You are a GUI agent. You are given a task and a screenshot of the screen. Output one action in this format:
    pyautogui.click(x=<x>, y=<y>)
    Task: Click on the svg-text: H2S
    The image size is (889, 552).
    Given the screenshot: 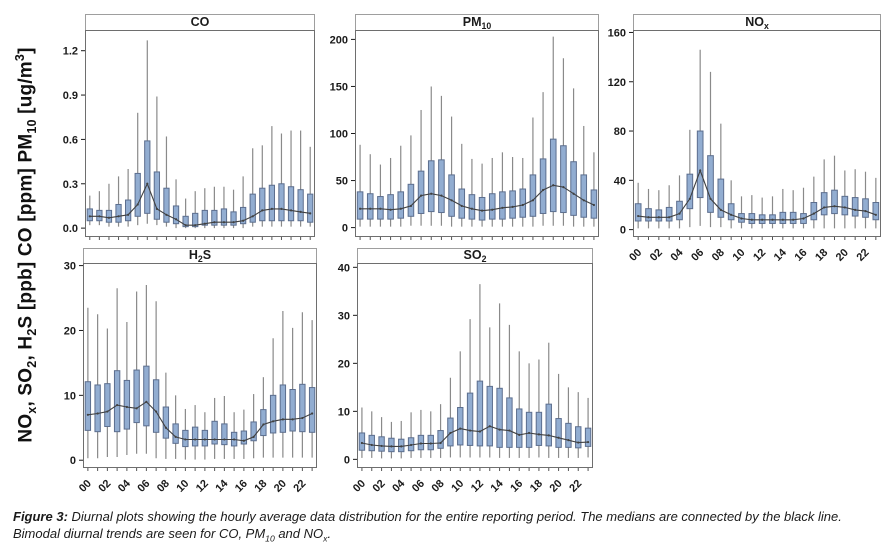 What is the action you would take?
    pyautogui.click(x=200, y=256)
    